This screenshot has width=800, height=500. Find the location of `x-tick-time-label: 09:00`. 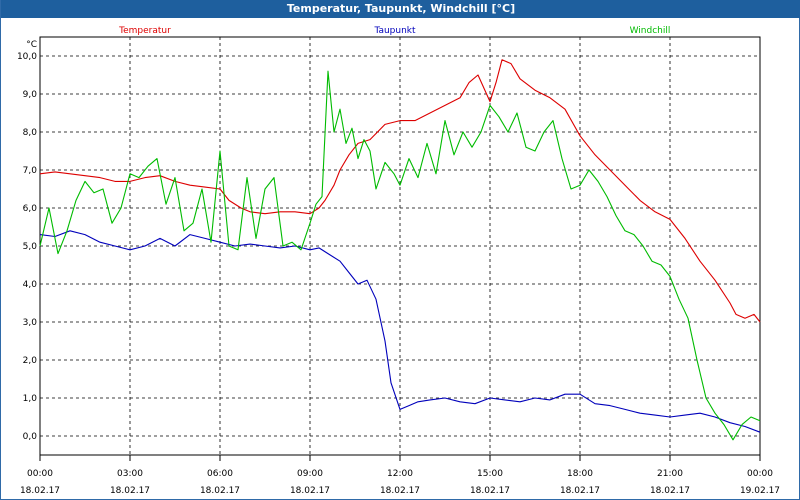

x-tick-time-label: 09:00 is located at coordinates (310, 474).